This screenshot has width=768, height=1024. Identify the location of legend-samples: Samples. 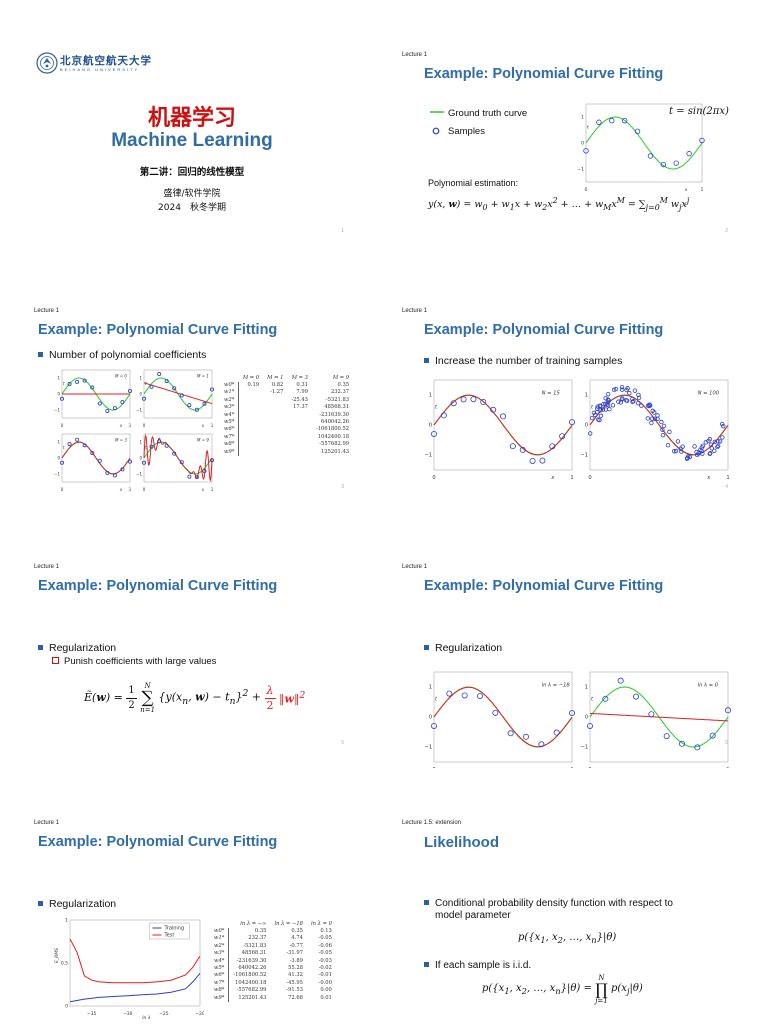
(466, 131).